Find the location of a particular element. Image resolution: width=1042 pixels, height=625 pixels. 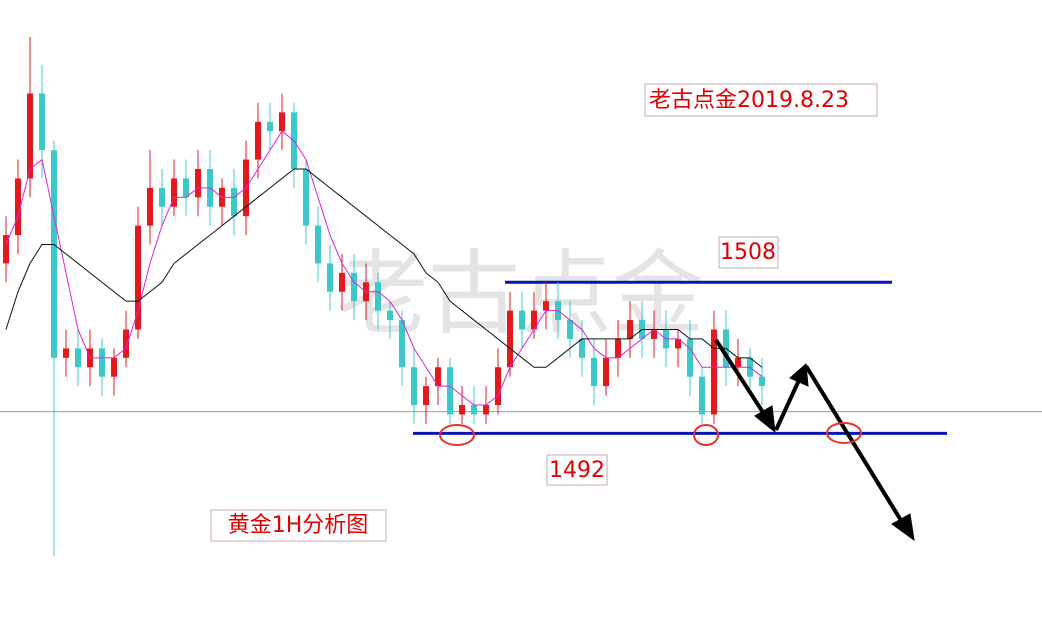

annotation-box is located at coordinates (761, 100).